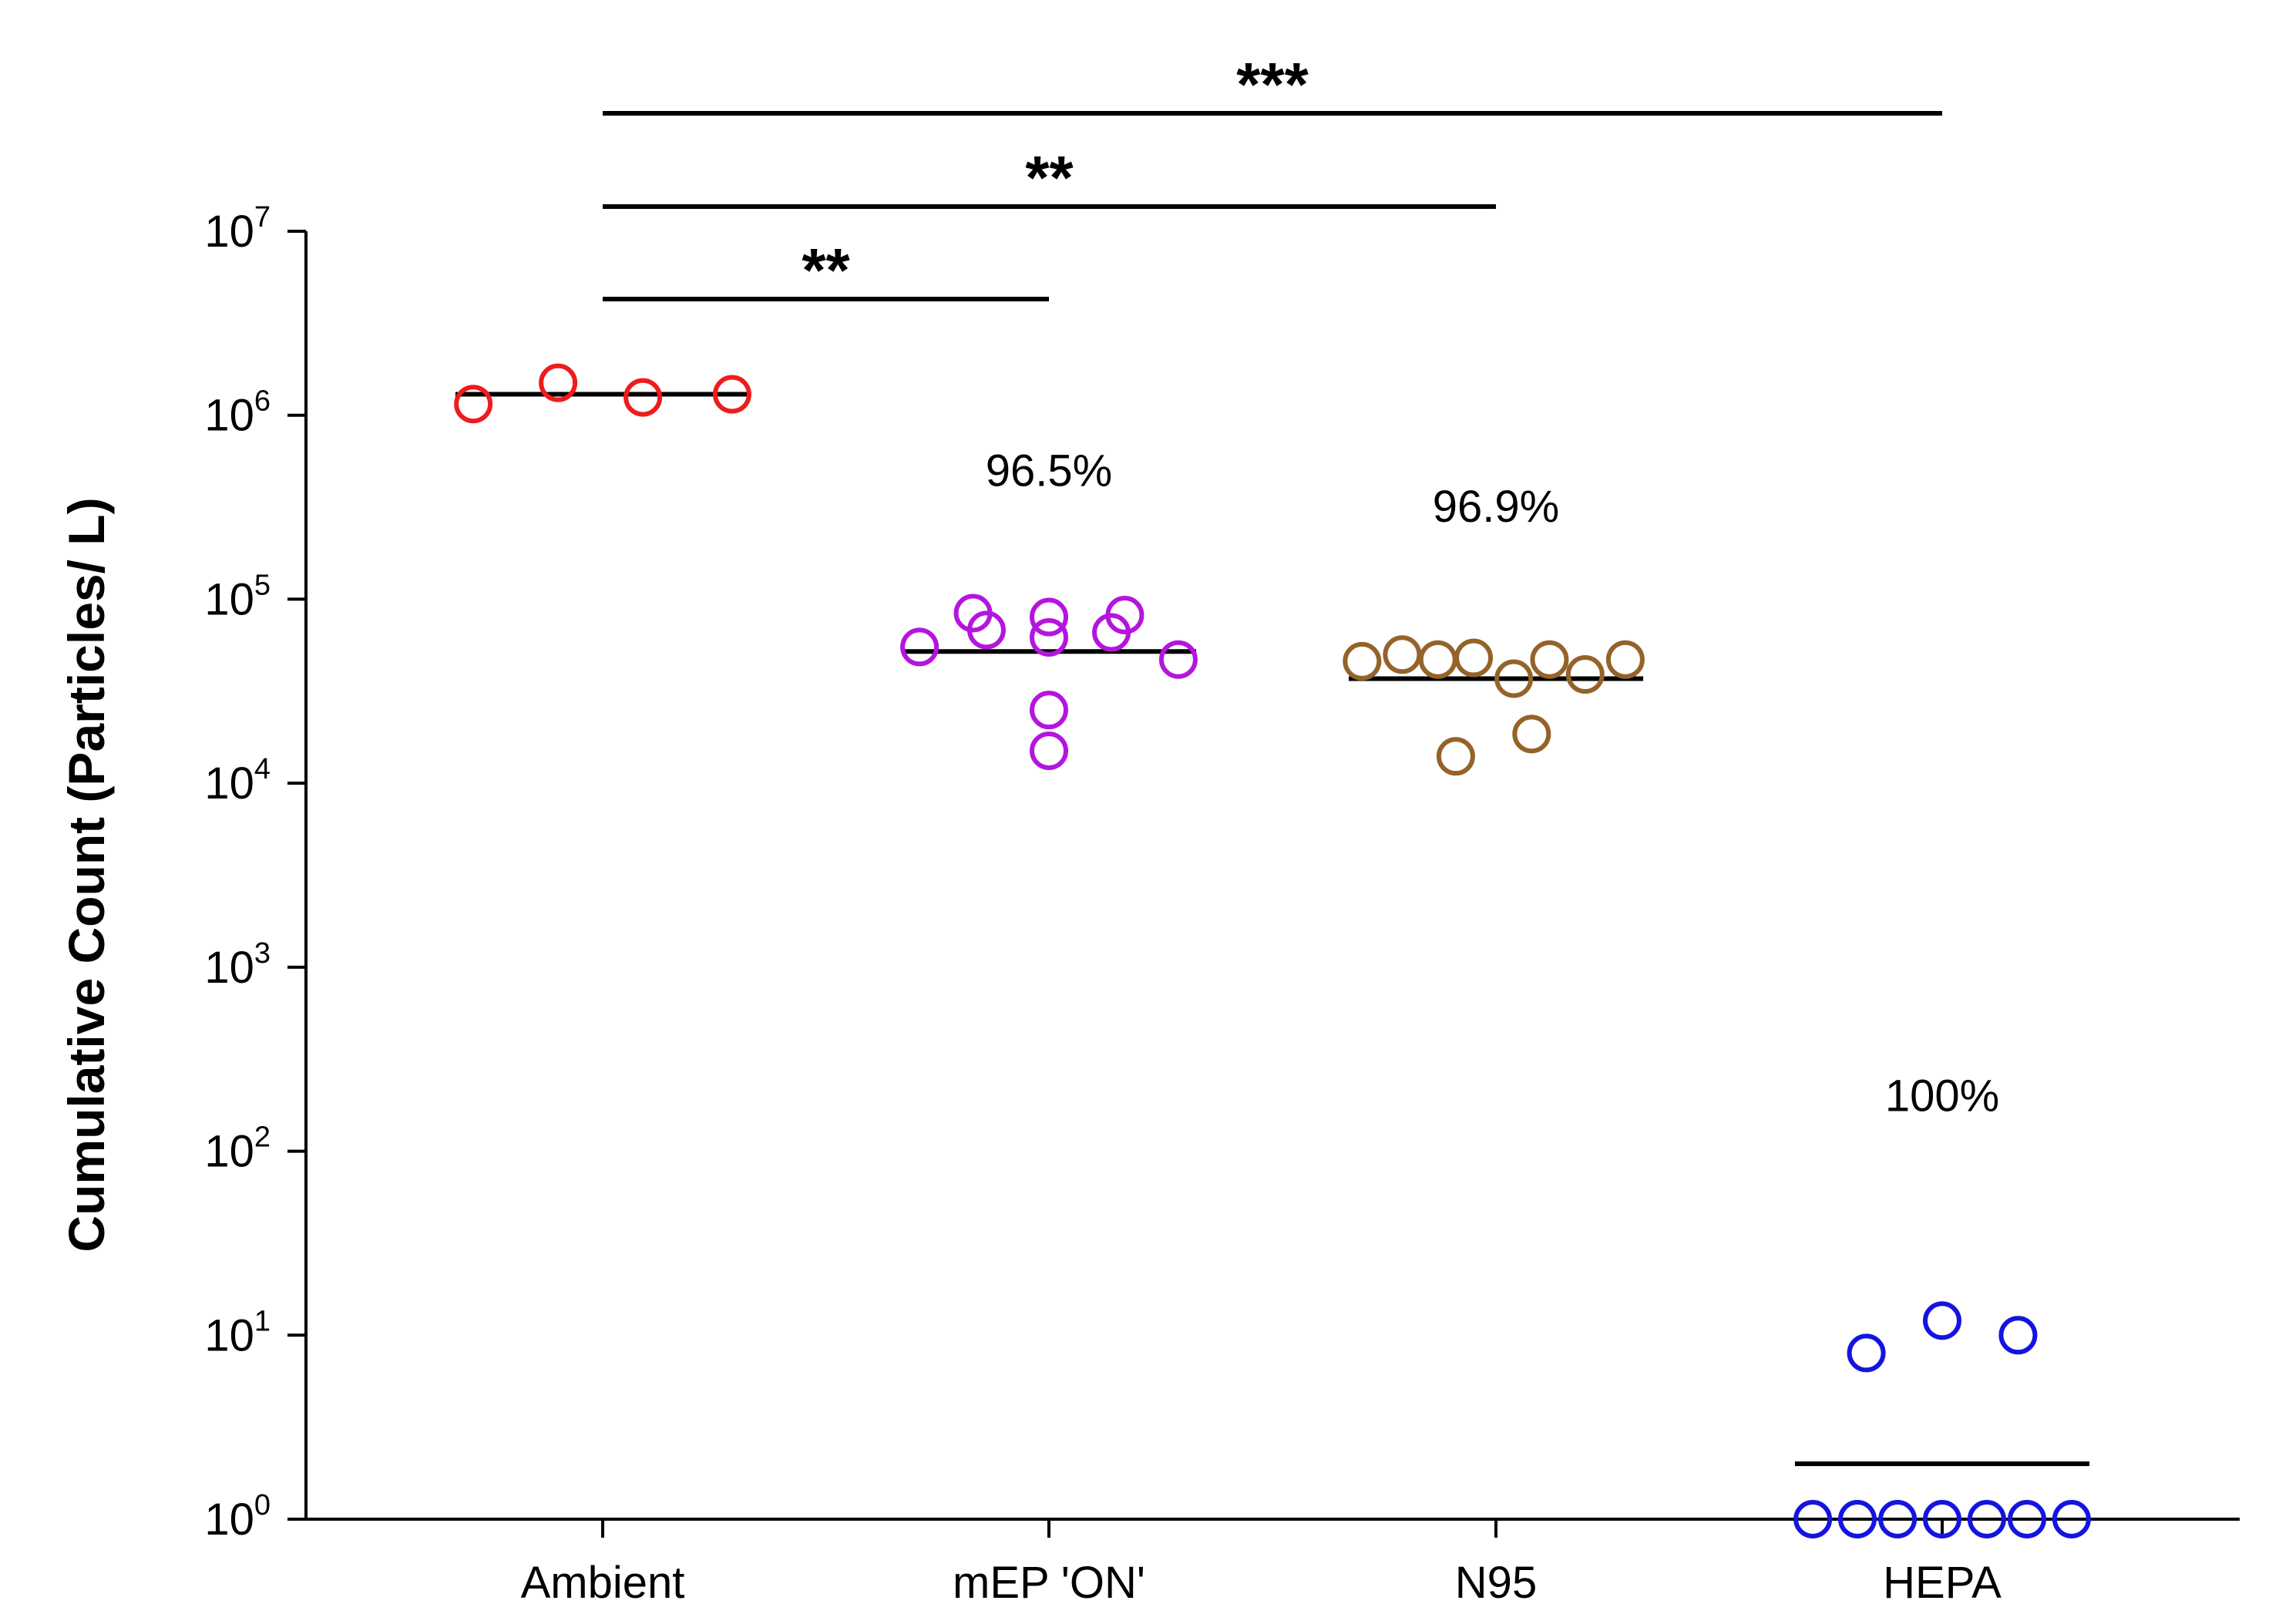  What do you see at coordinates (237, 596) in the screenshot?
I see `y-tick-label: 10⁵` at bounding box center [237, 596].